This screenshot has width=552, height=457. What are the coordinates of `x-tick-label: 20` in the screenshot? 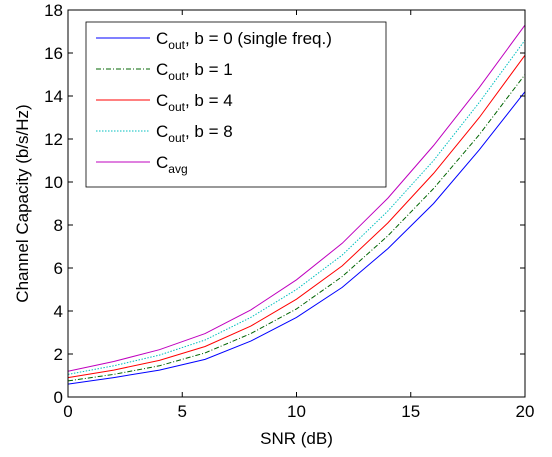 It's located at (525, 411).